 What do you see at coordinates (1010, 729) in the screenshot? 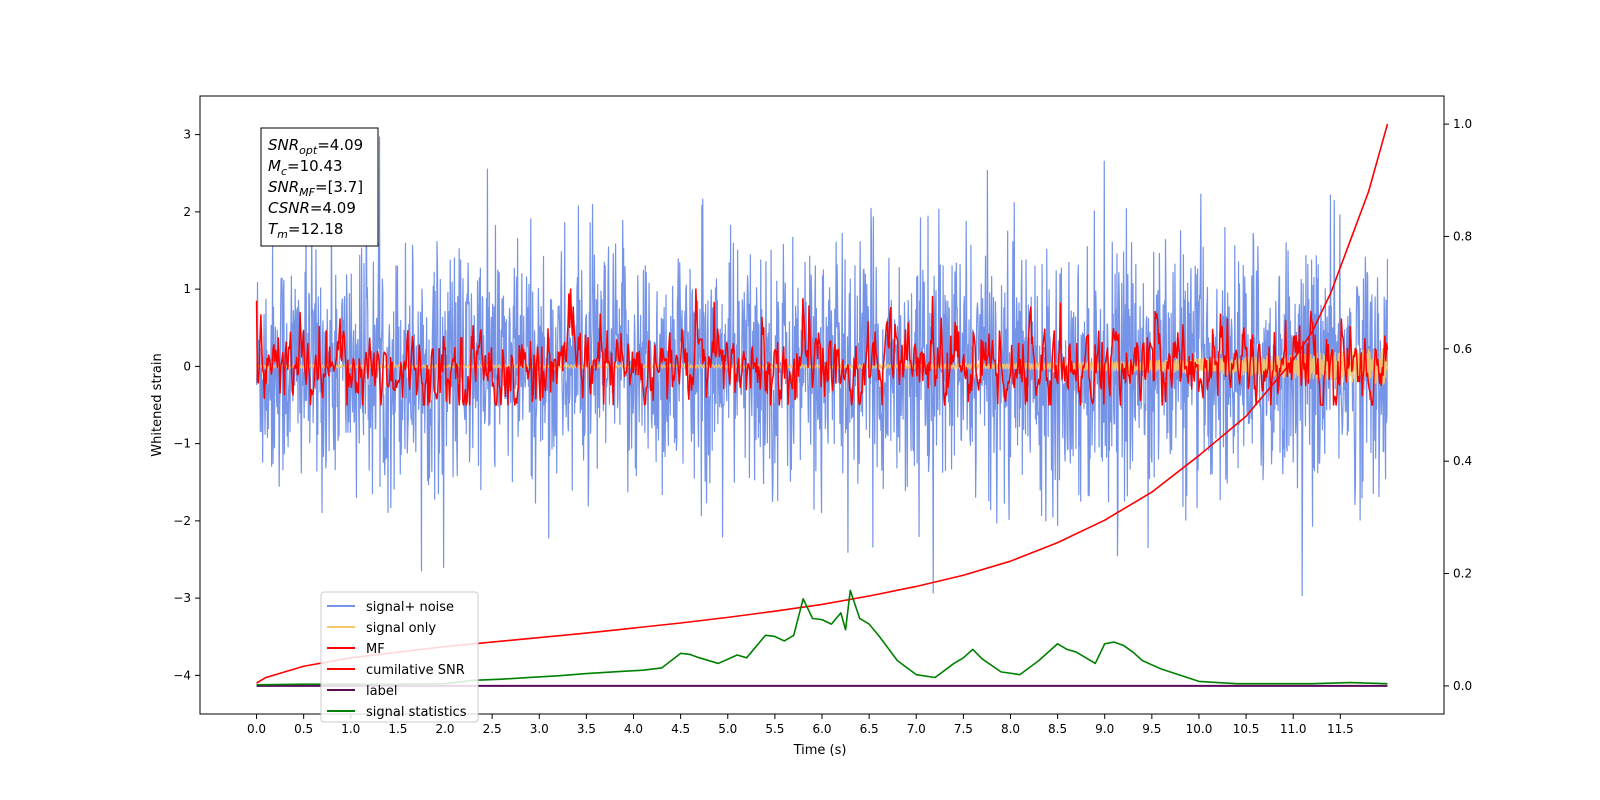
I see `x-tick-label: 8.0` at bounding box center [1010, 729].